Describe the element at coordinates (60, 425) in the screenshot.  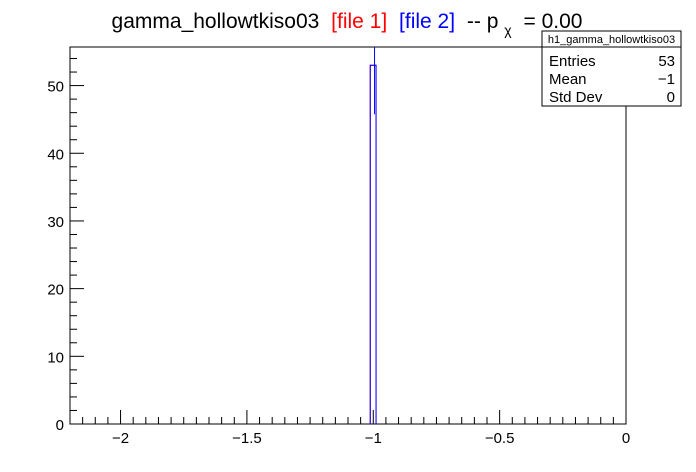
I see `y-tick-label: 0` at that location.